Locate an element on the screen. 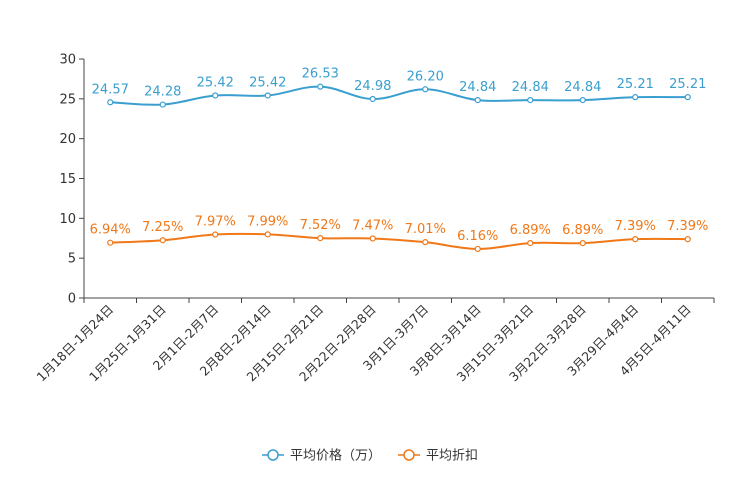 This screenshot has height=496, width=744. data-label: 7.47% is located at coordinates (372, 225).